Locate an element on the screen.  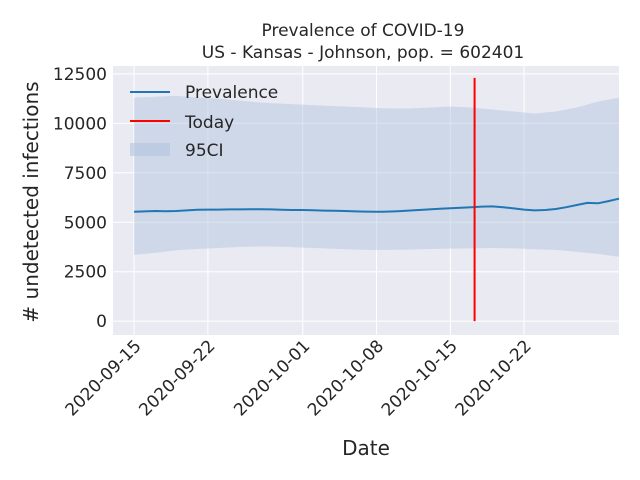
series-layer is located at coordinates (377, 205).